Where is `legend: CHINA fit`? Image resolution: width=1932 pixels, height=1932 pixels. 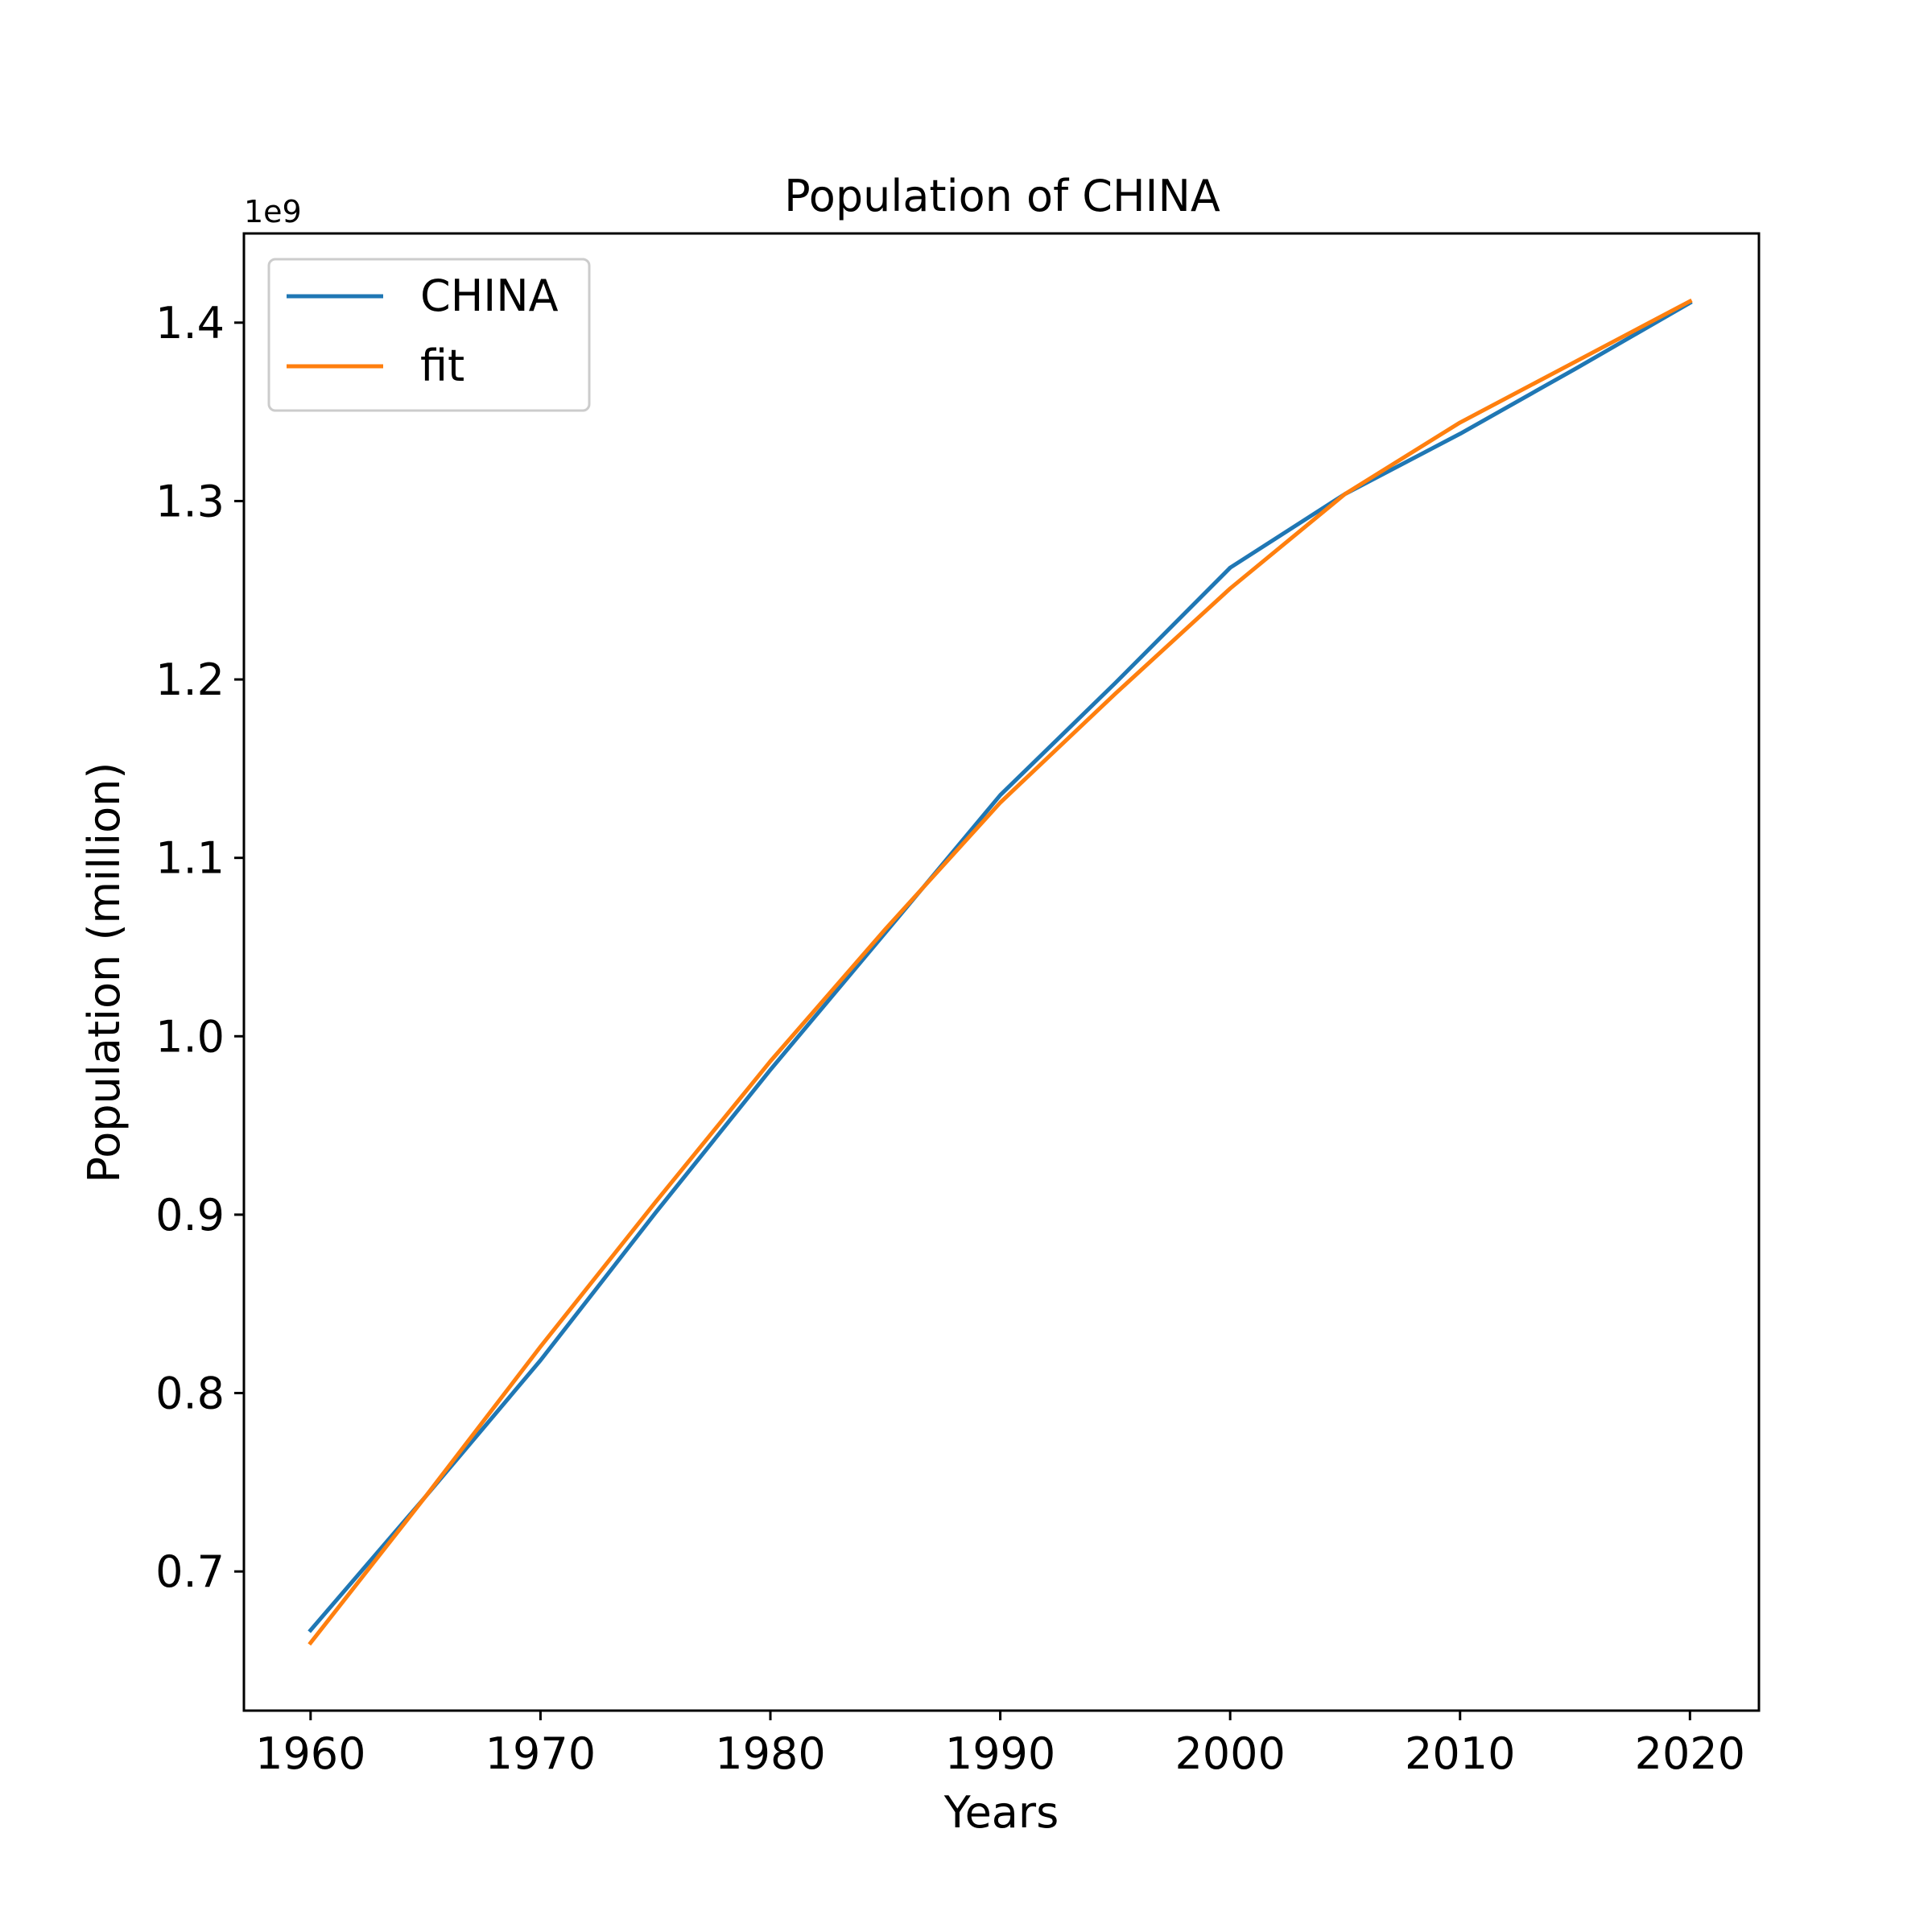 legend: CHINA fit is located at coordinates (429, 335).